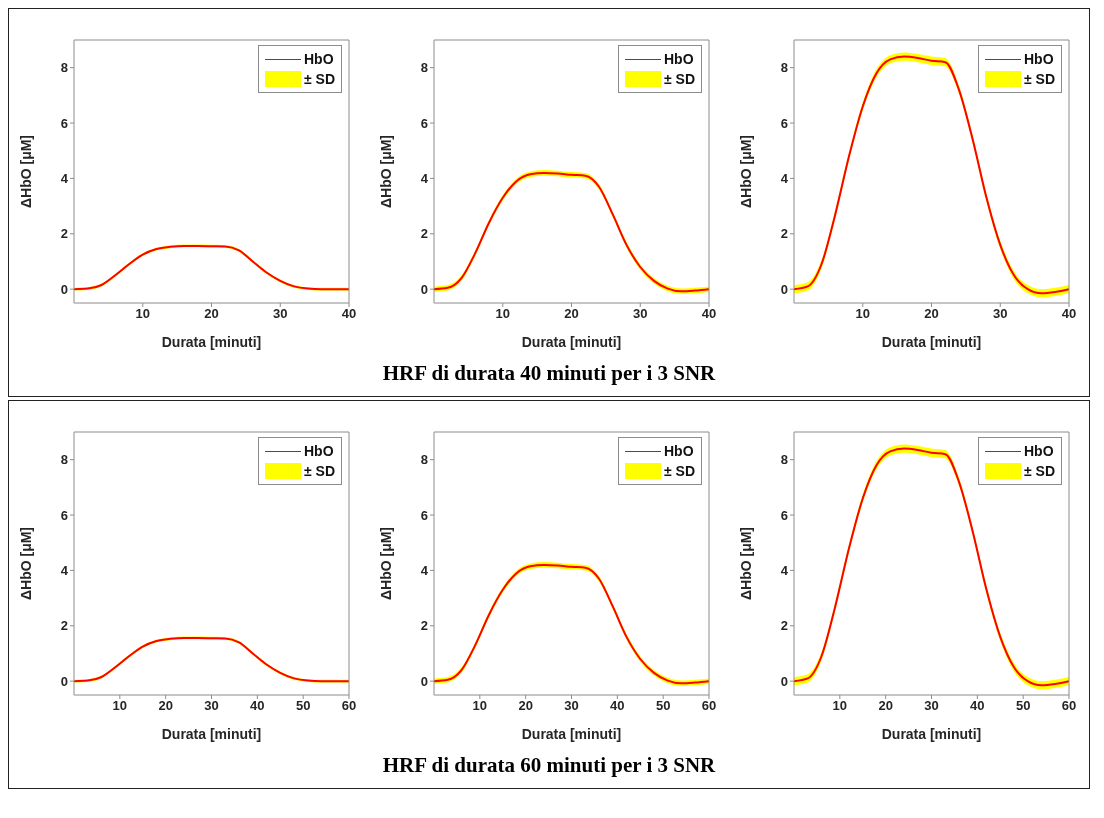 Image resolution: width=1104 pixels, height=818 pixels. I want to click on text: HRF di durata 40 minuti per i 3 SNR, so click(549, 373).